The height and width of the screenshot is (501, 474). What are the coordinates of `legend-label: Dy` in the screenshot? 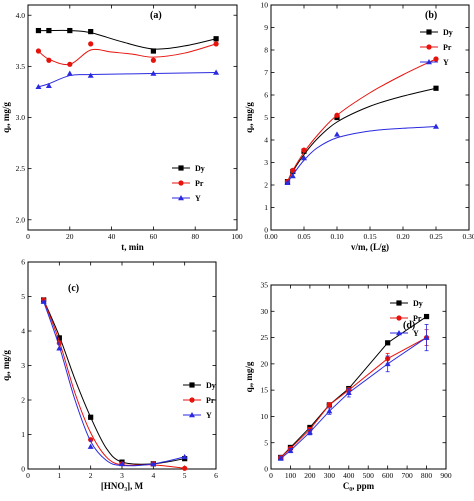 It's located at (211, 385).